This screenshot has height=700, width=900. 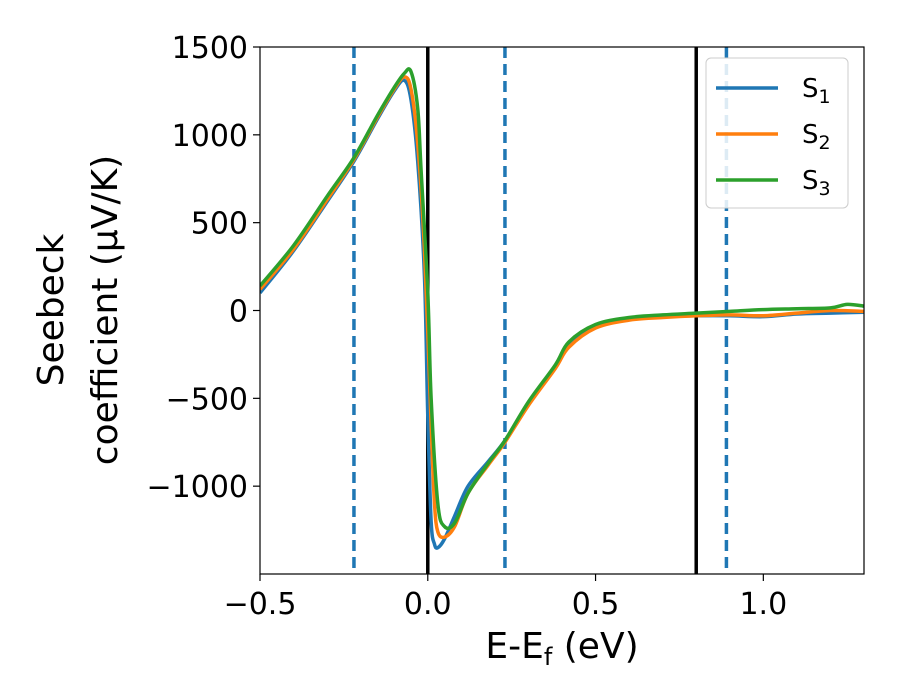 What do you see at coordinates (238, 312) in the screenshot?
I see `y-tick-label: 0` at bounding box center [238, 312].